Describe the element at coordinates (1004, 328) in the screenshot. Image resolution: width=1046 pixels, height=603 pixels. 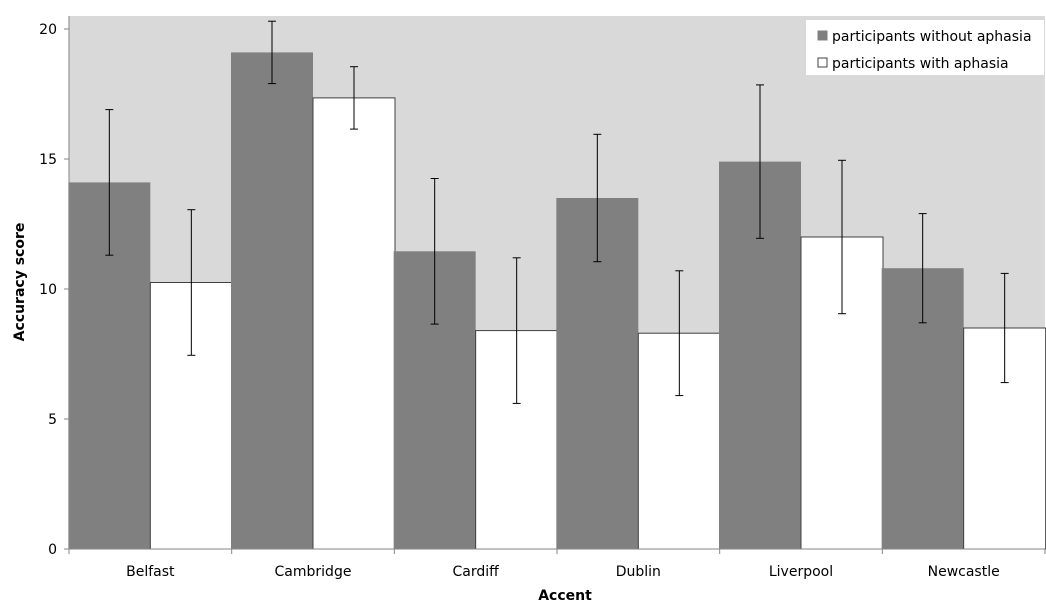
I see `error-bar-with-aphasia-newcastle` at that location.